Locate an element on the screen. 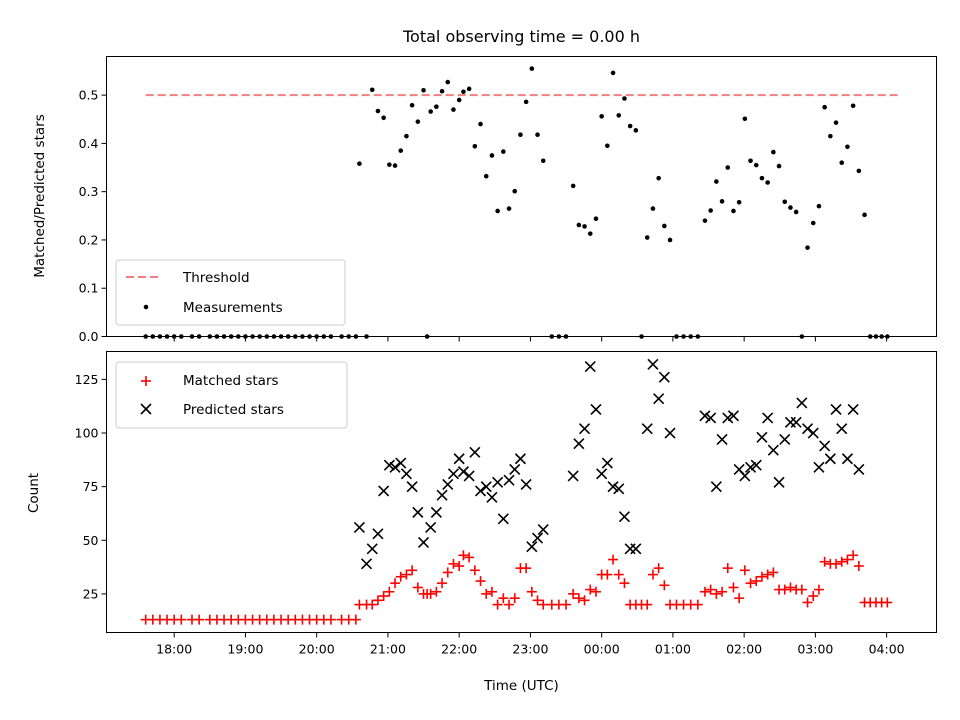 Image resolution: width=960 pixels, height=720 pixels. bottom-legend-box is located at coordinates (231, 395).